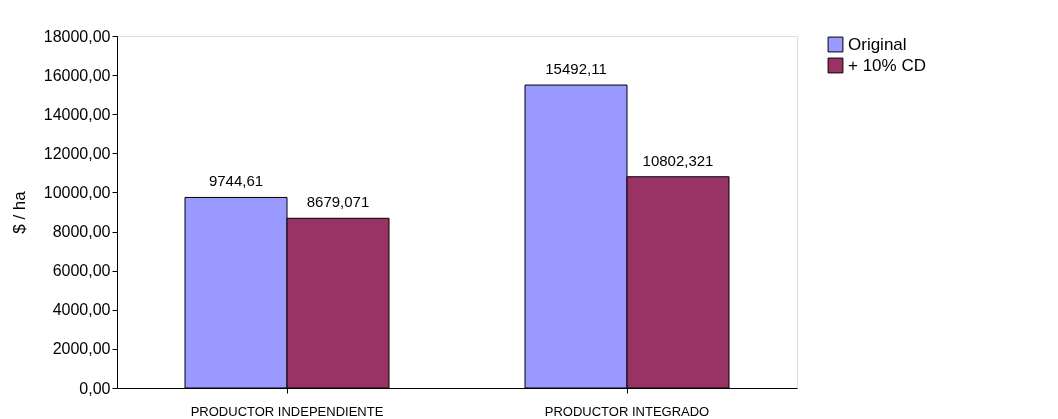  What do you see at coordinates (236, 181) in the screenshot?
I see `data-label: 9744,61` at bounding box center [236, 181].